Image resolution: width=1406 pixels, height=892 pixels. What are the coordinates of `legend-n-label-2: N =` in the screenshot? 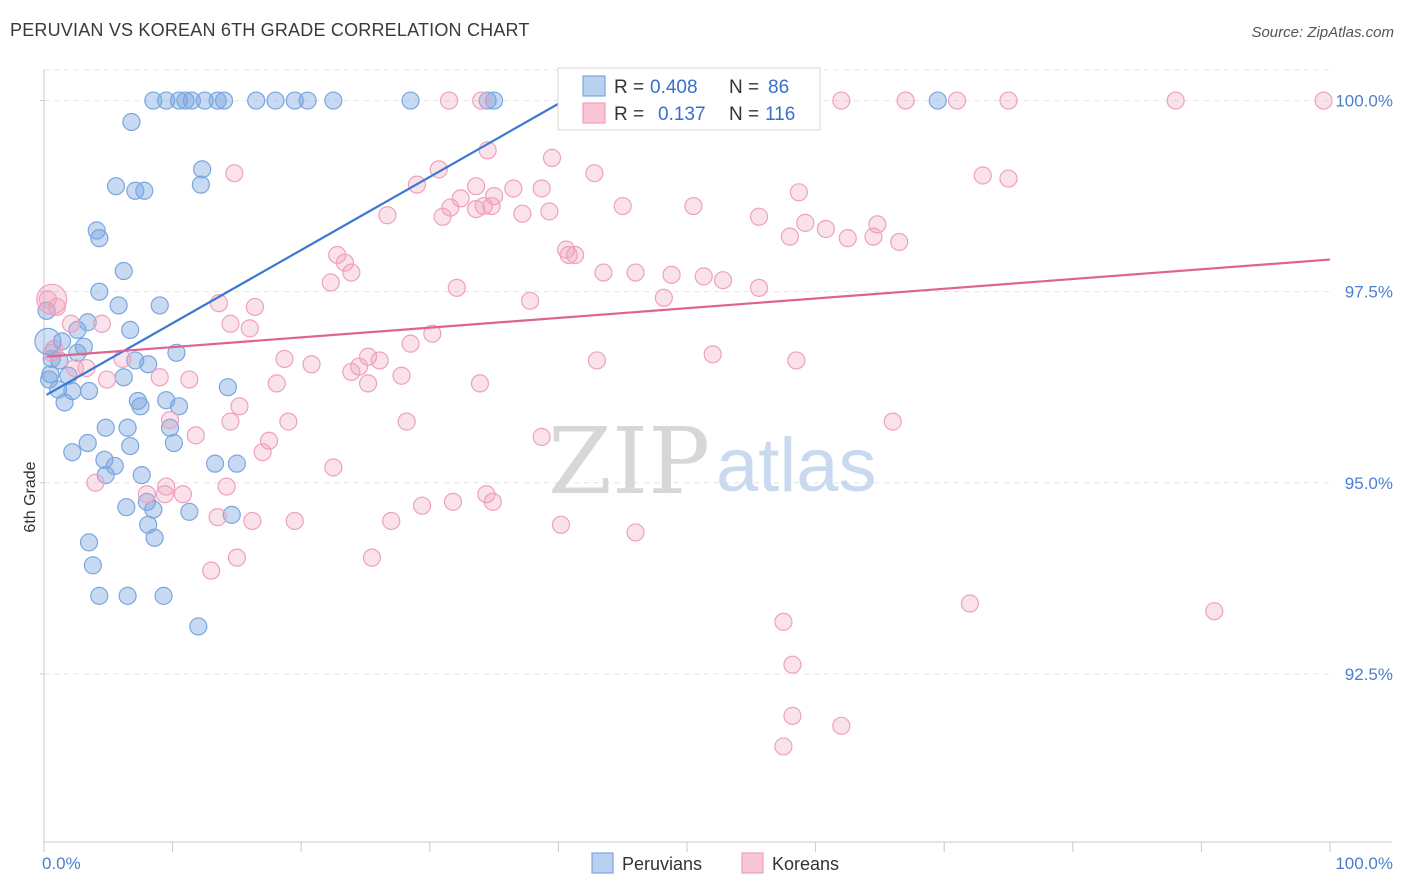 It's located at (744, 114).